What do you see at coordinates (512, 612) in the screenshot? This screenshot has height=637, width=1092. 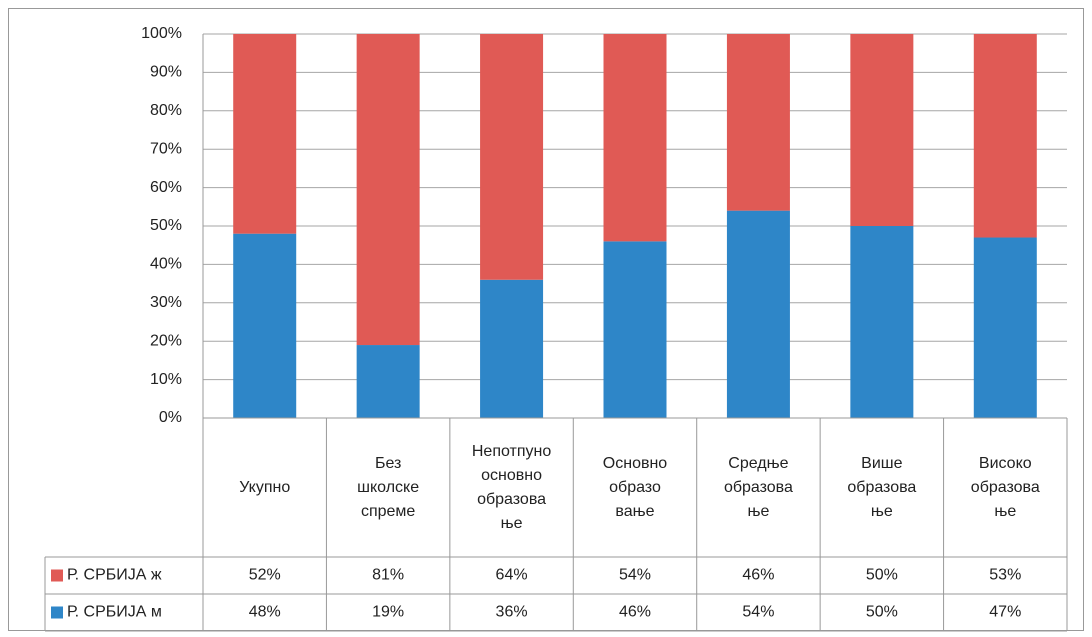 I see `data-label: 36%` at bounding box center [512, 612].